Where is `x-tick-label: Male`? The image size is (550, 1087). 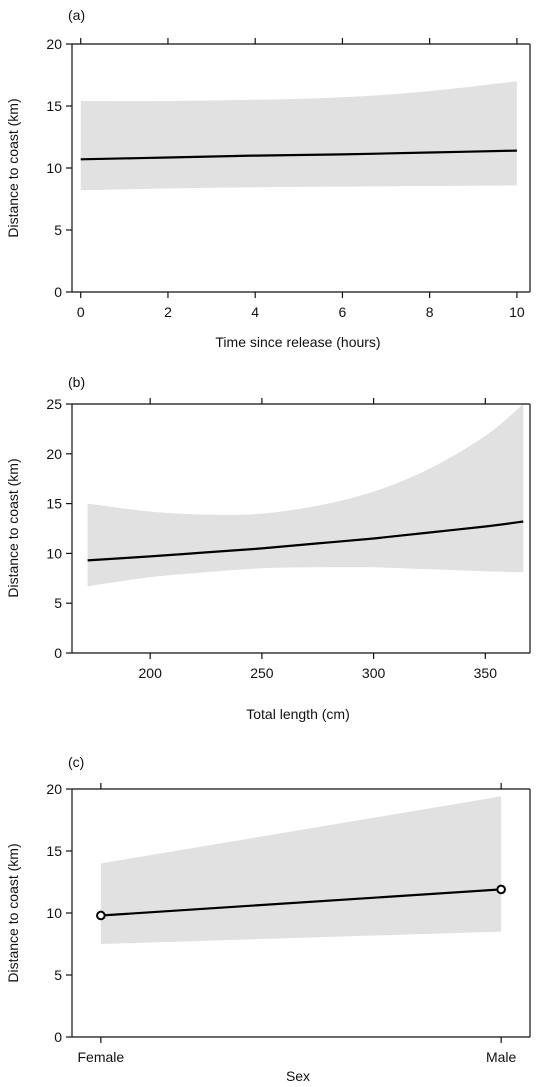
x-tick-label: Male is located at coordinates (501, 1057).